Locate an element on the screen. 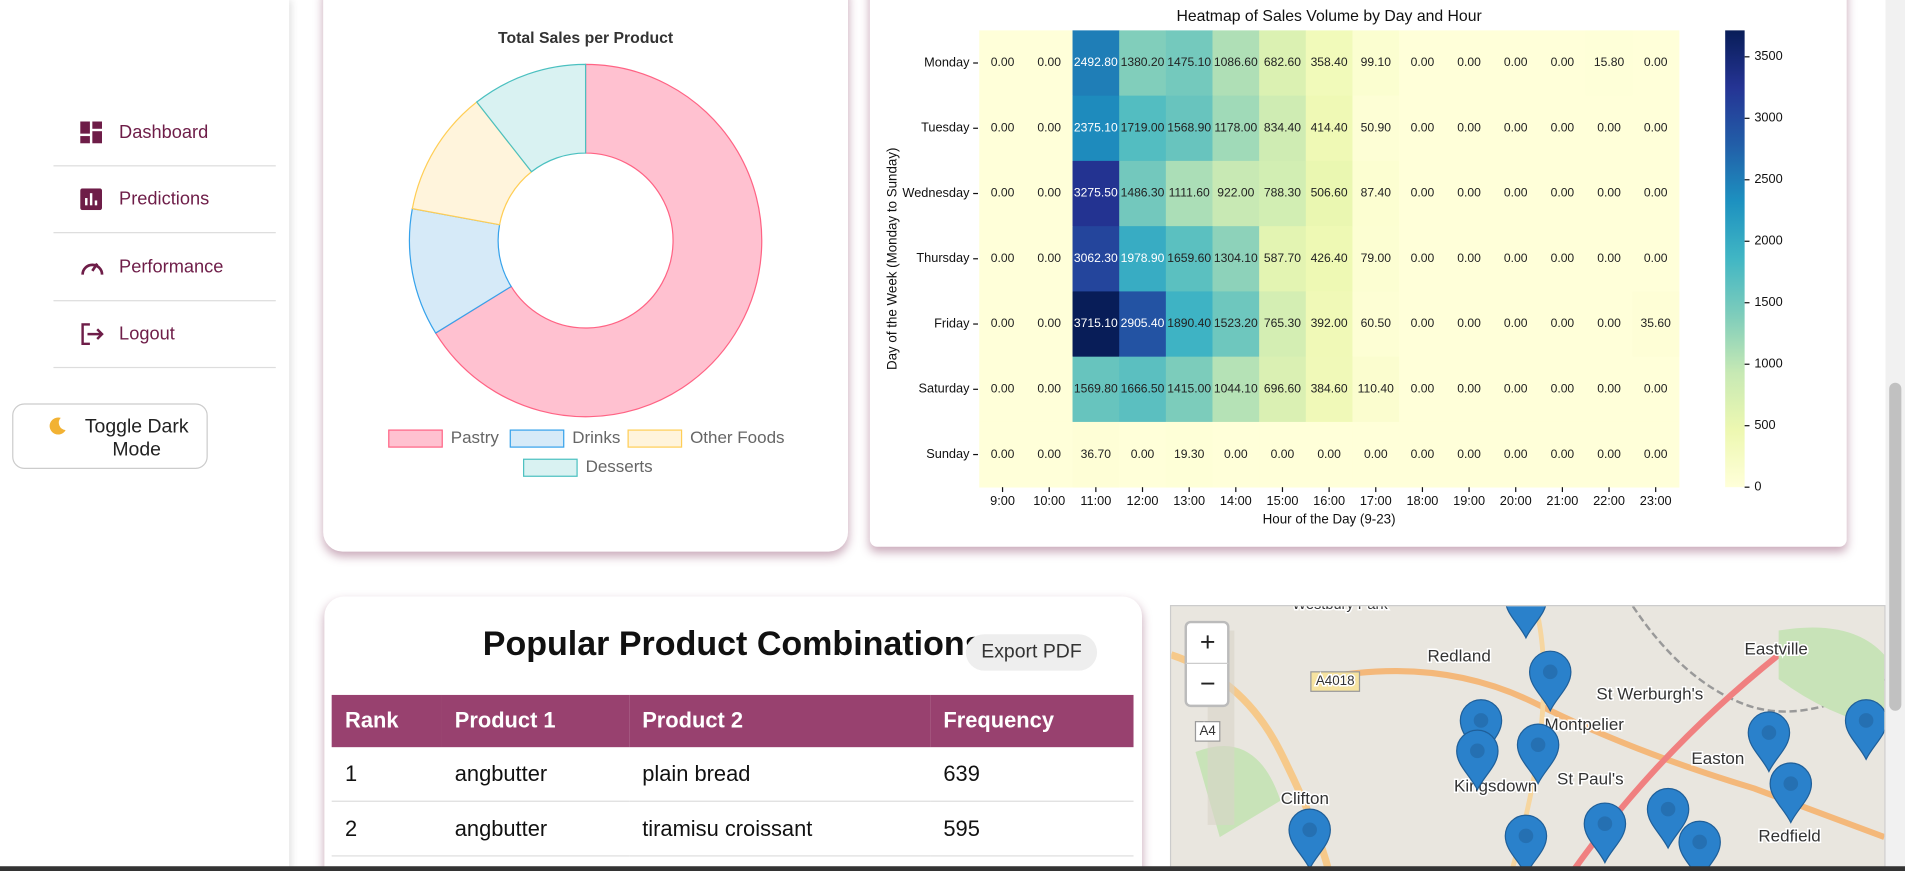 The width and height of the screenshot is (1905, 871). table-row: 1 angbutter plain bread 639 is located at coordinates (732, 774).